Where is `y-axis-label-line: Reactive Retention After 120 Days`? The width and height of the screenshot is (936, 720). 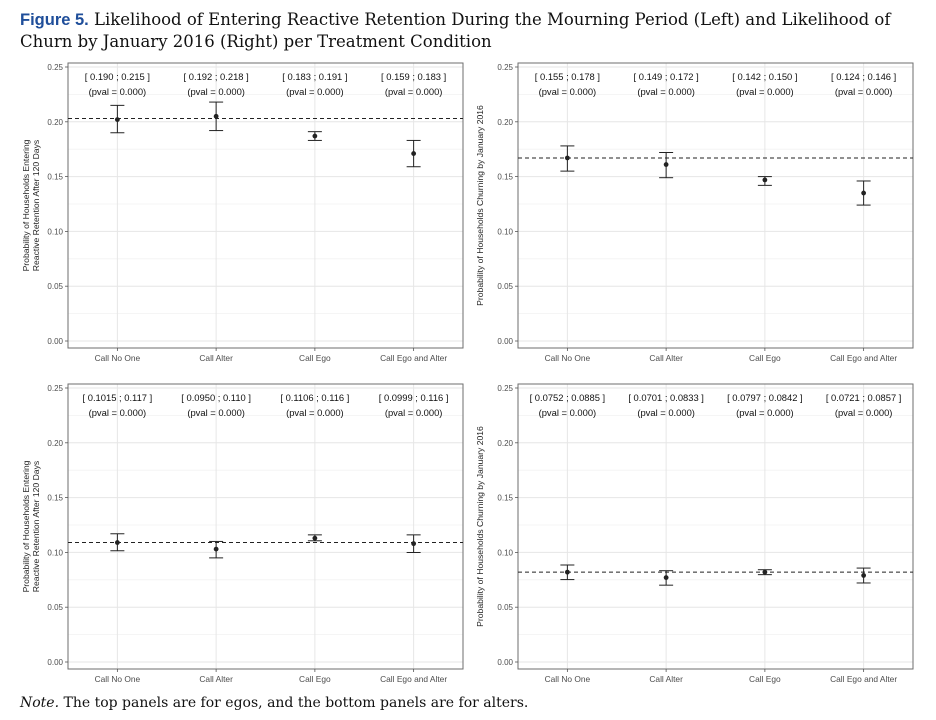
y-axis-label-line: Reactive Retention After 120 Days is located at coordinates (36, 526).